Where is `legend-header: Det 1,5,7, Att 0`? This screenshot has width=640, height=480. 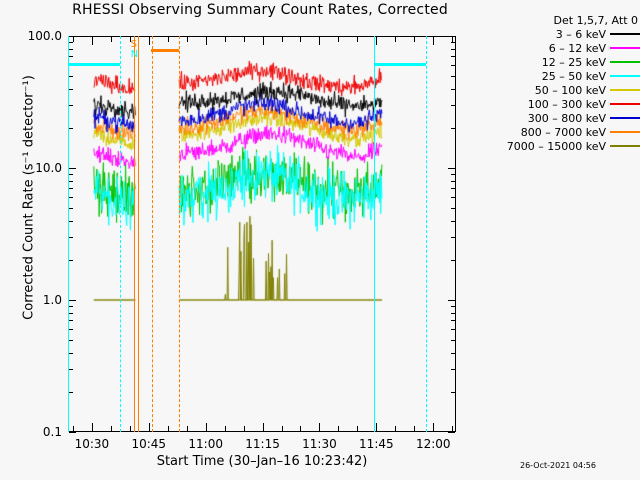
legend-header: Det 1,5,7, Att 0 is located at coordinates (595, 20).